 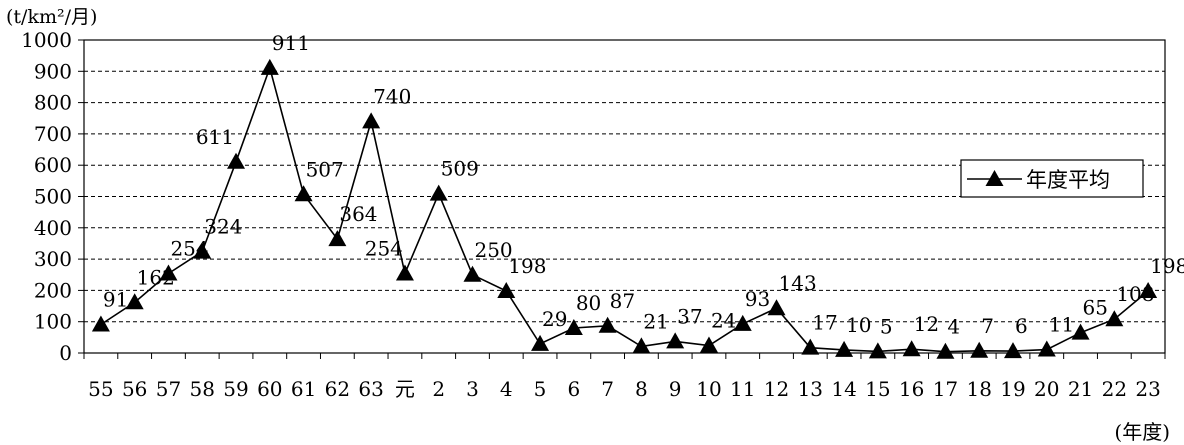 What do you see at coordinates (911, 389) in the screenshot?
I see `x-tick-label: 16` at bounding box center [911, 389].